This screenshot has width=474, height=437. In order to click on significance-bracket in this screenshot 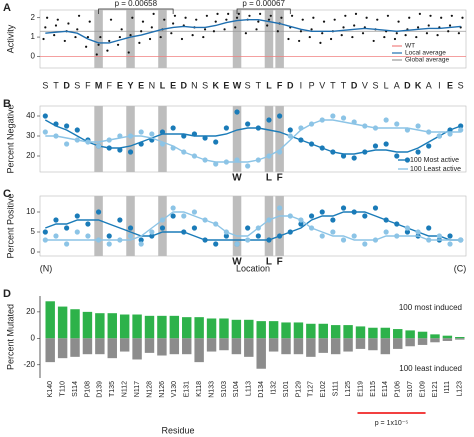, I will do `click(263, 11)`.